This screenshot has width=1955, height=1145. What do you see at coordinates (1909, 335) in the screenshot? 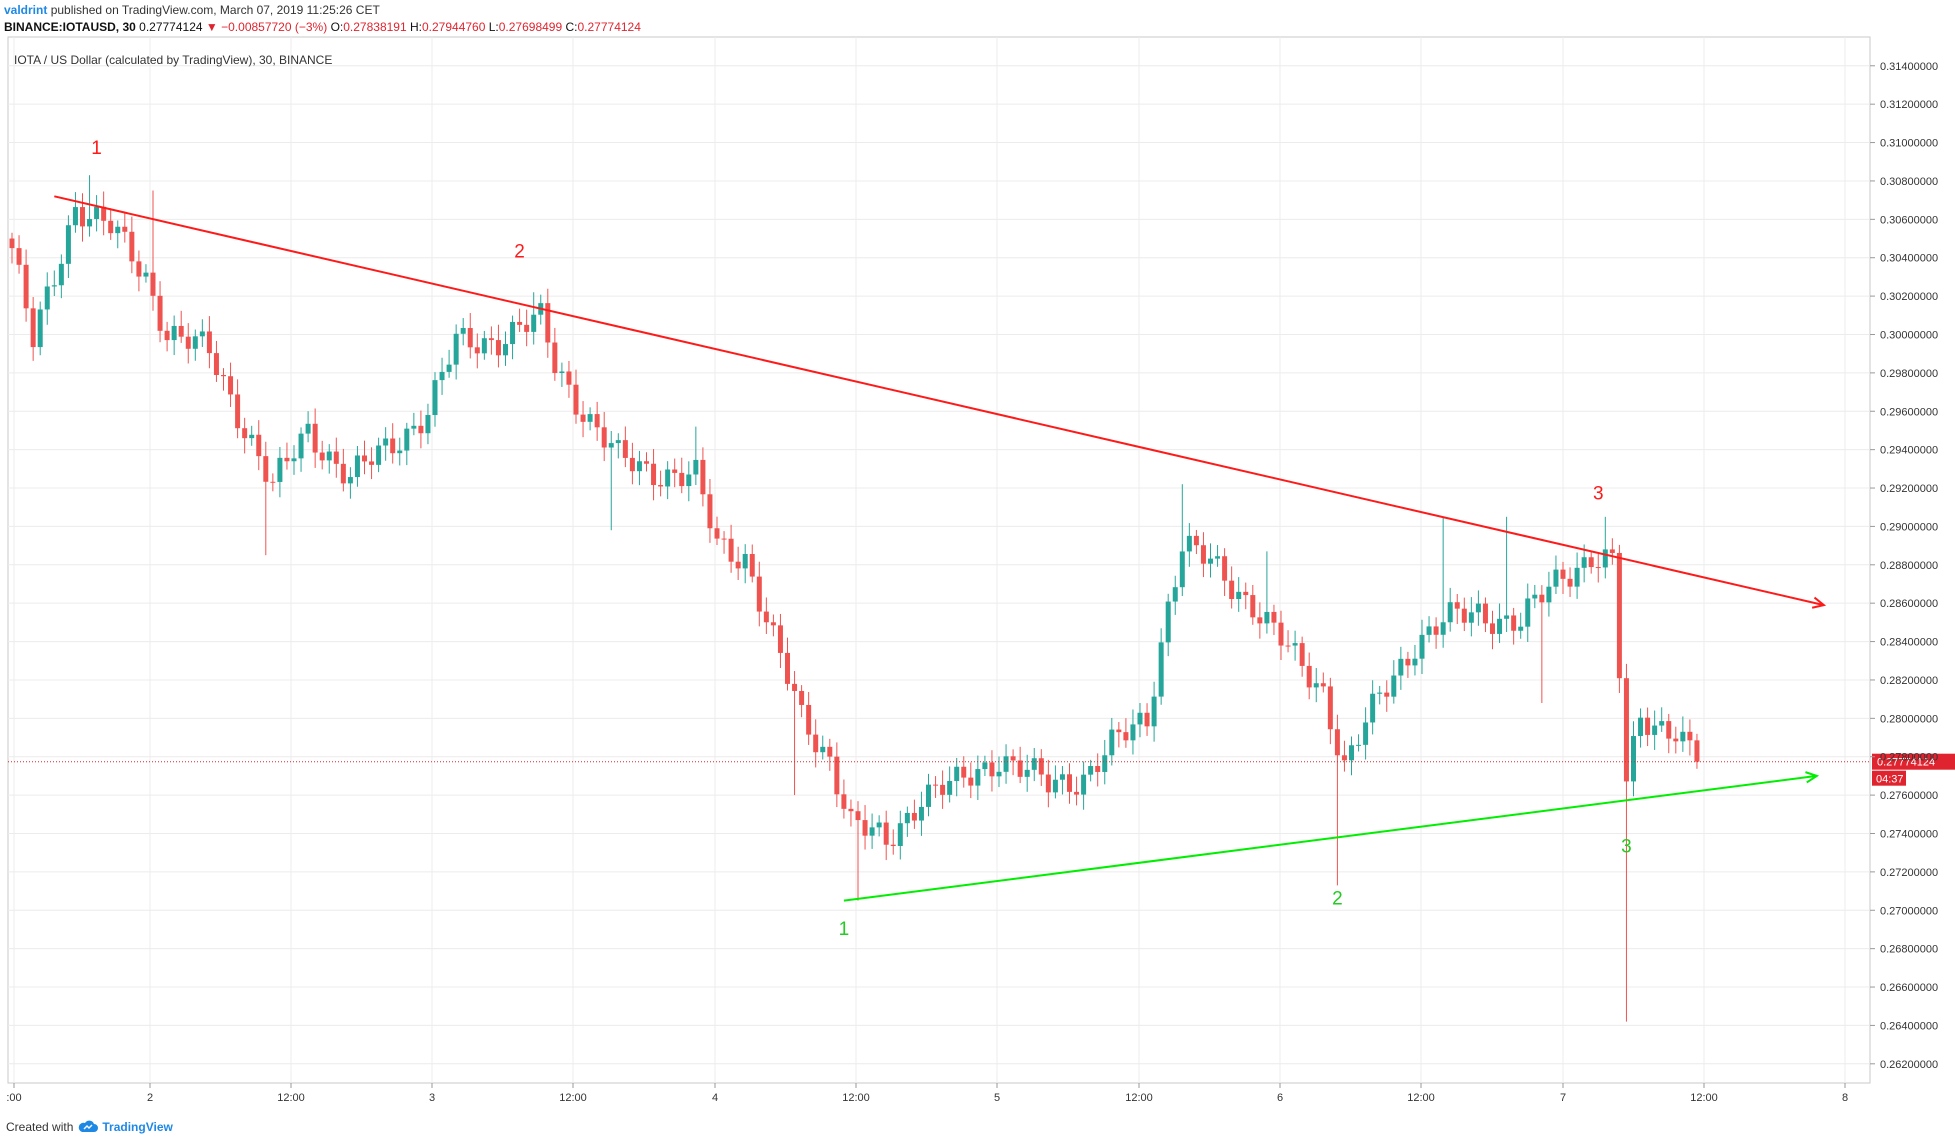
I see `y-tick-label: 0.30000000` at bounding box center [1909, 335].